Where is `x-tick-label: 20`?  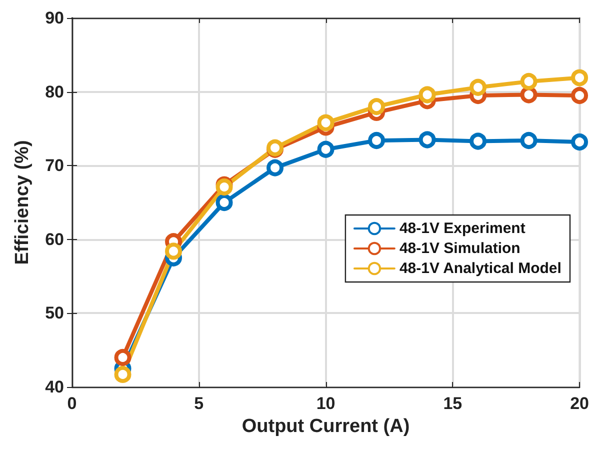 x-tick-label: 20 is located at coordinates (580, 403).